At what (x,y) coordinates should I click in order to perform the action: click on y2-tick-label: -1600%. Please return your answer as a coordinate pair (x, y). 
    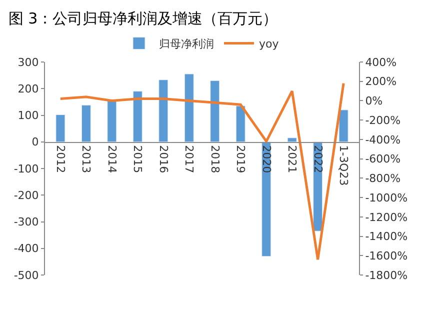
    Looking at the image, I should click on (386, 255).